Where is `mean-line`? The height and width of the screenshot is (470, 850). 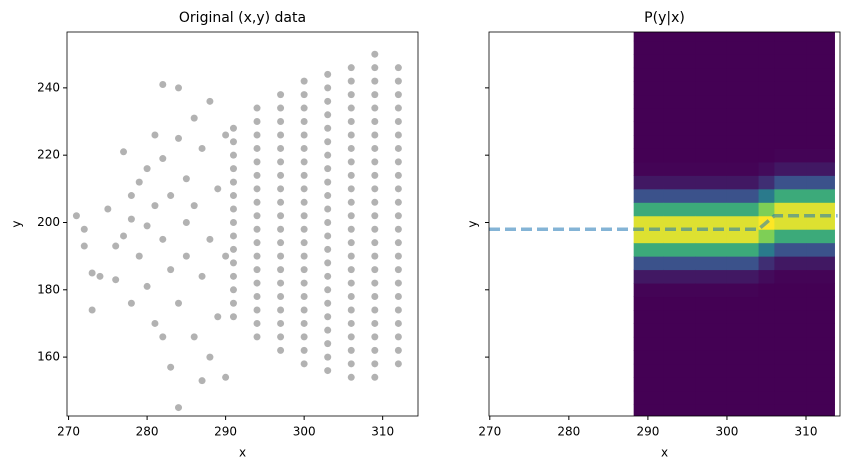 mean-line is located at coordinates (663, 222).